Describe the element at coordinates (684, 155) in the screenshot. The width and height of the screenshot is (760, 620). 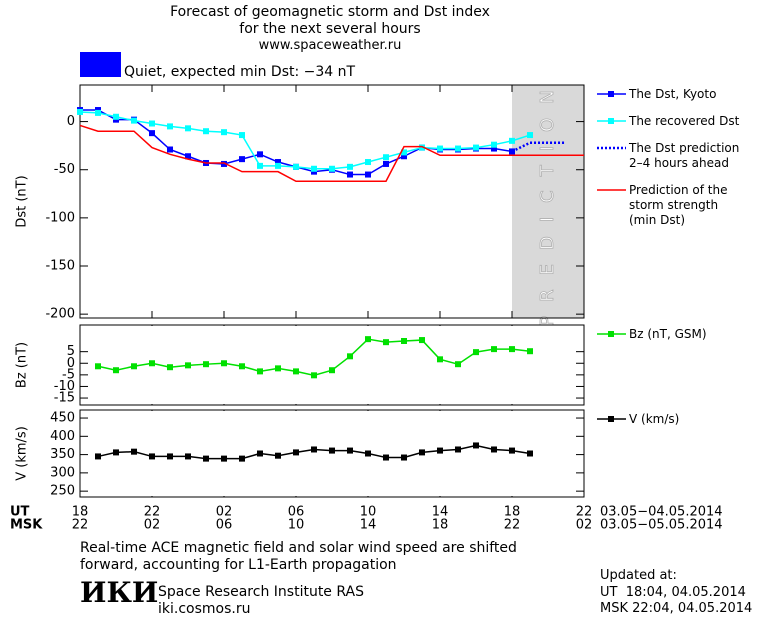
I see `legend-label: The Dst prediction 2–4 hours ahead` at that location.